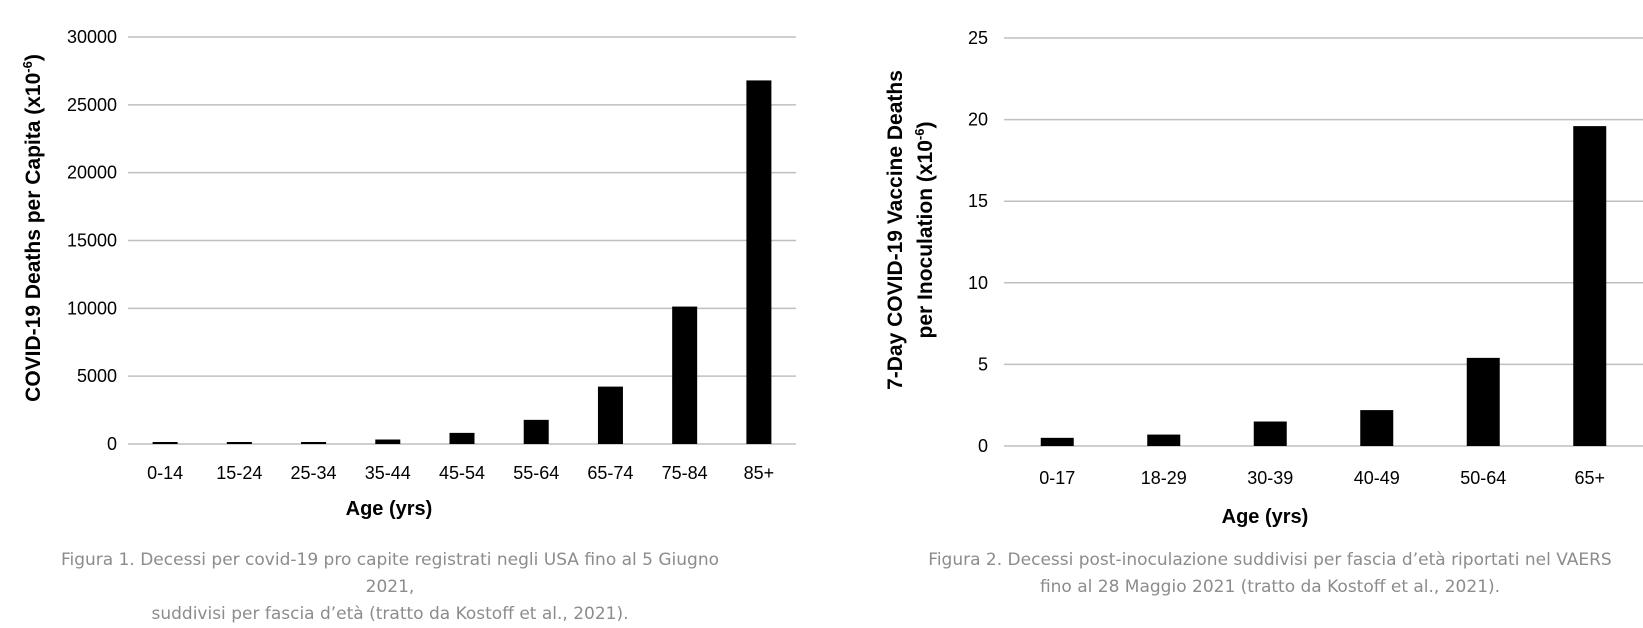  What do you see at coordinates (239, 473) in the screenshot?
I see `x-tick-label: 15-24` at bounding box center [239, 473].